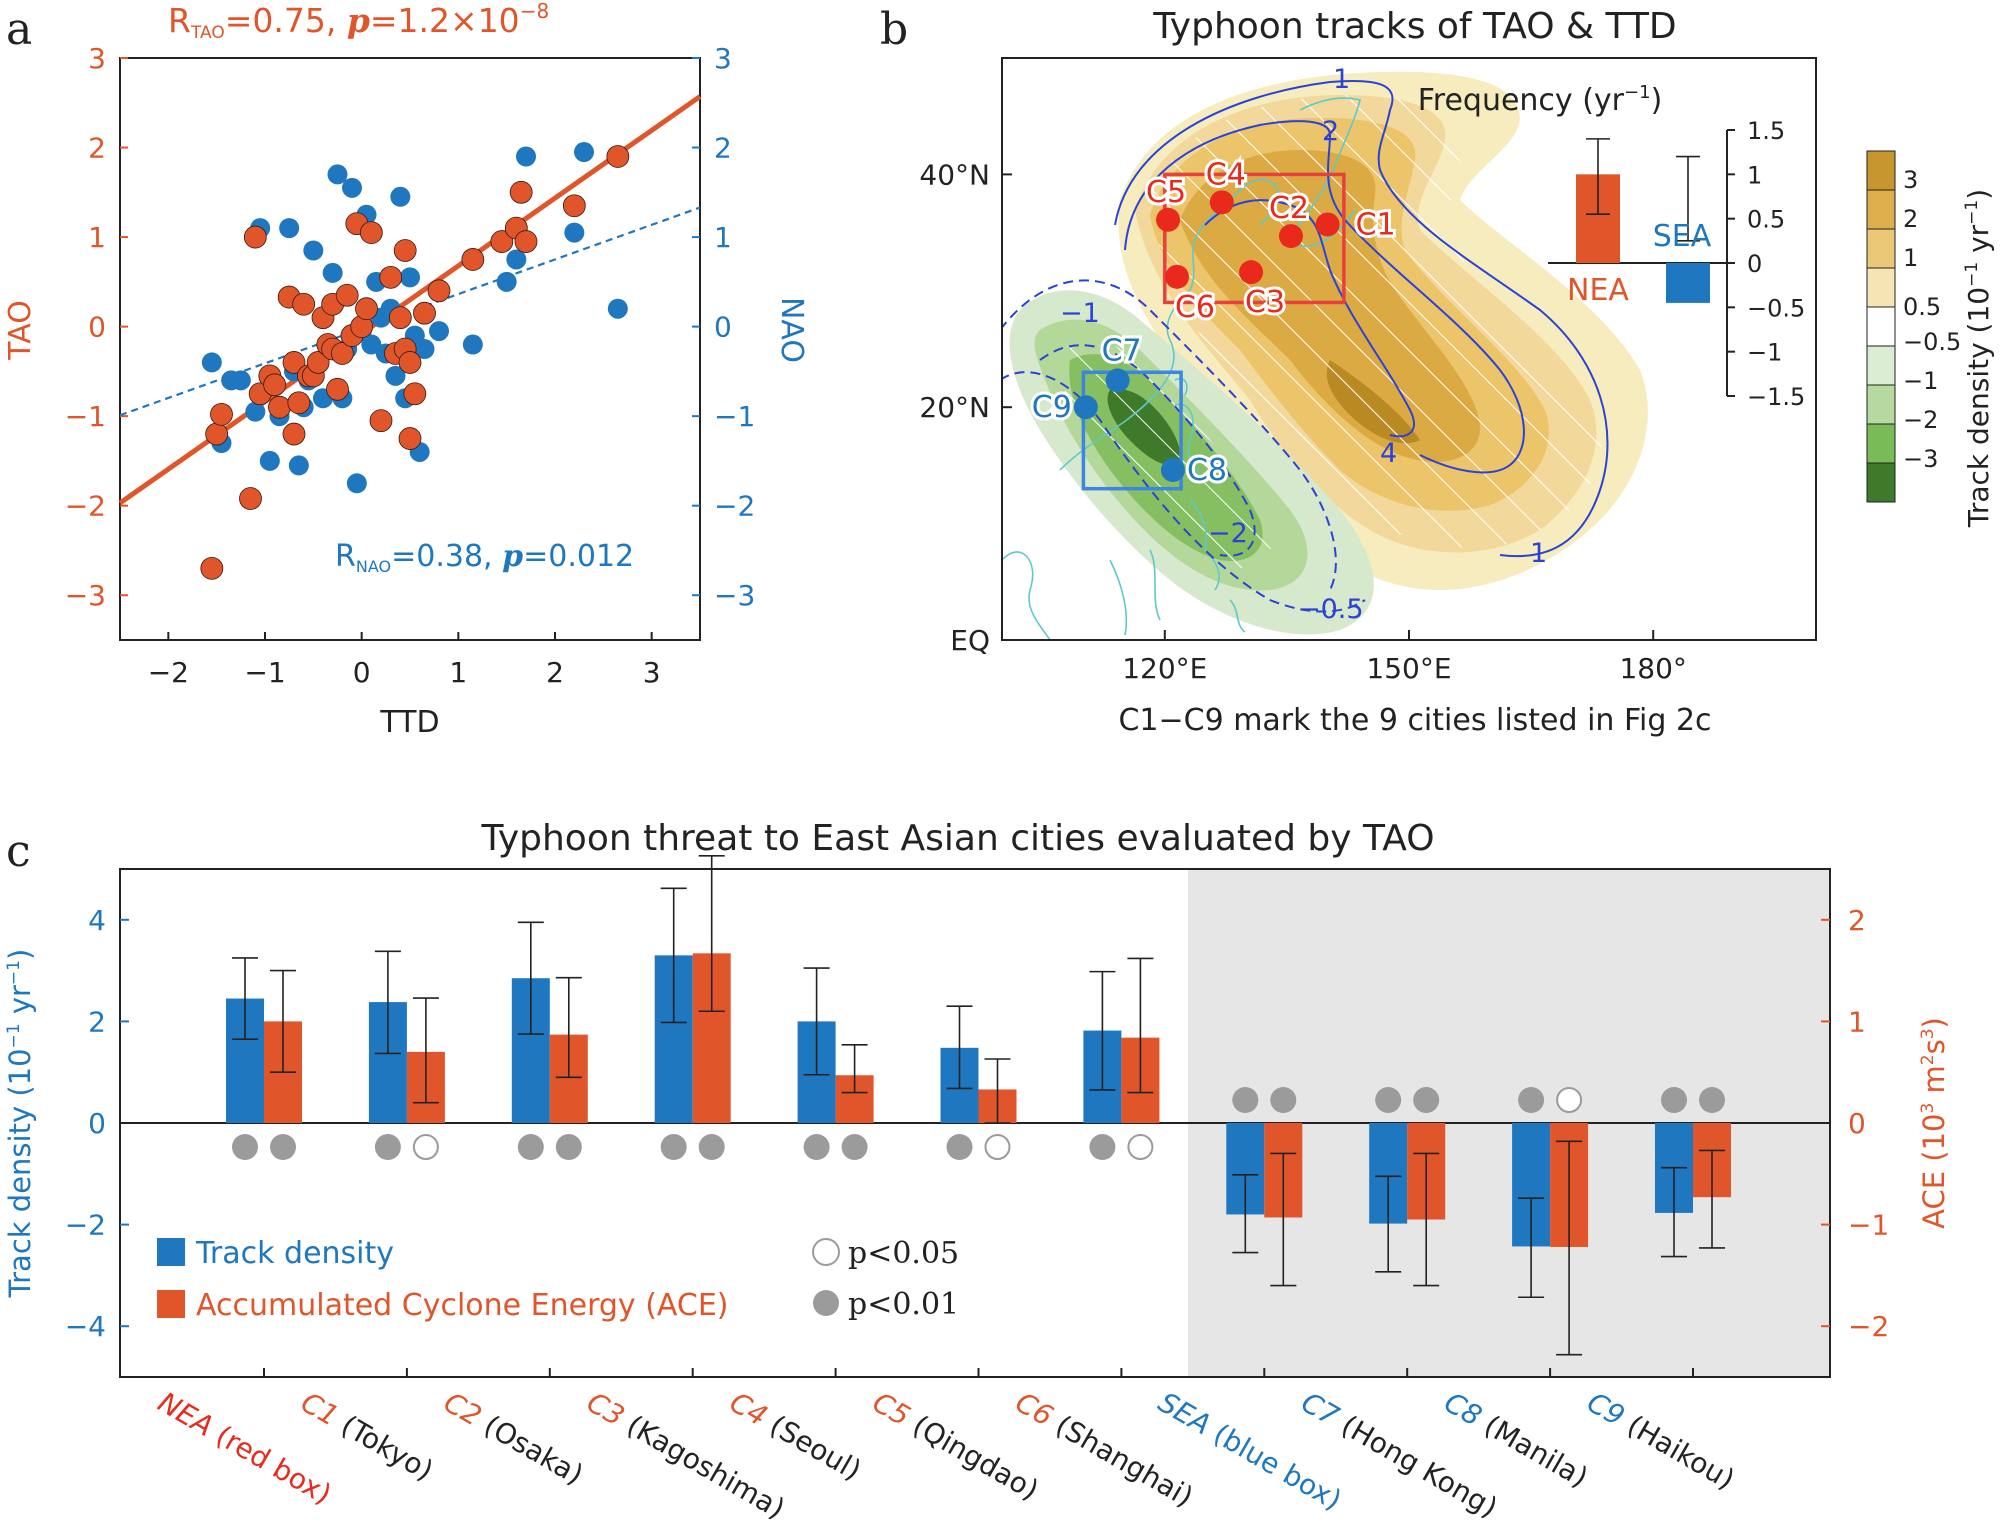  What do you see at coordinates (1766, 131) in the screenshot?
I see `inset-tick-label: 1.5` at bounding box center [1766, 131].